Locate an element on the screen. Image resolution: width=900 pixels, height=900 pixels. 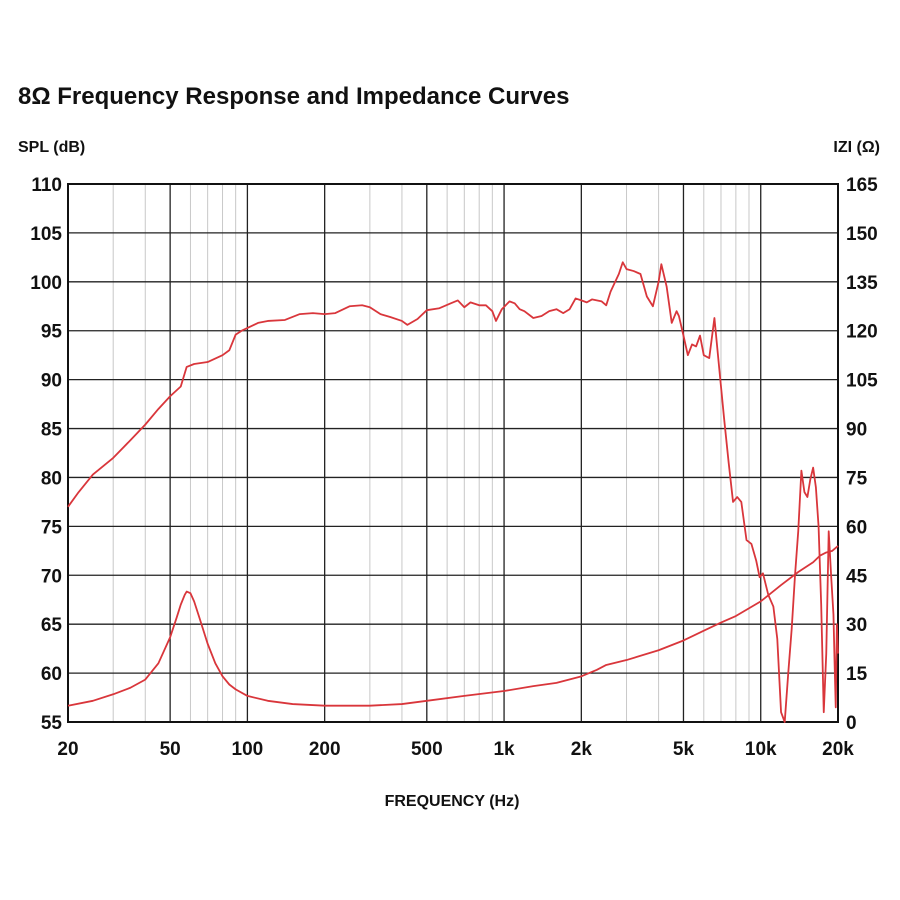
y-tick-labels: 110 105 100 95 90 85 80 75 70 65 60 55 is located at coordinates (46, 454).